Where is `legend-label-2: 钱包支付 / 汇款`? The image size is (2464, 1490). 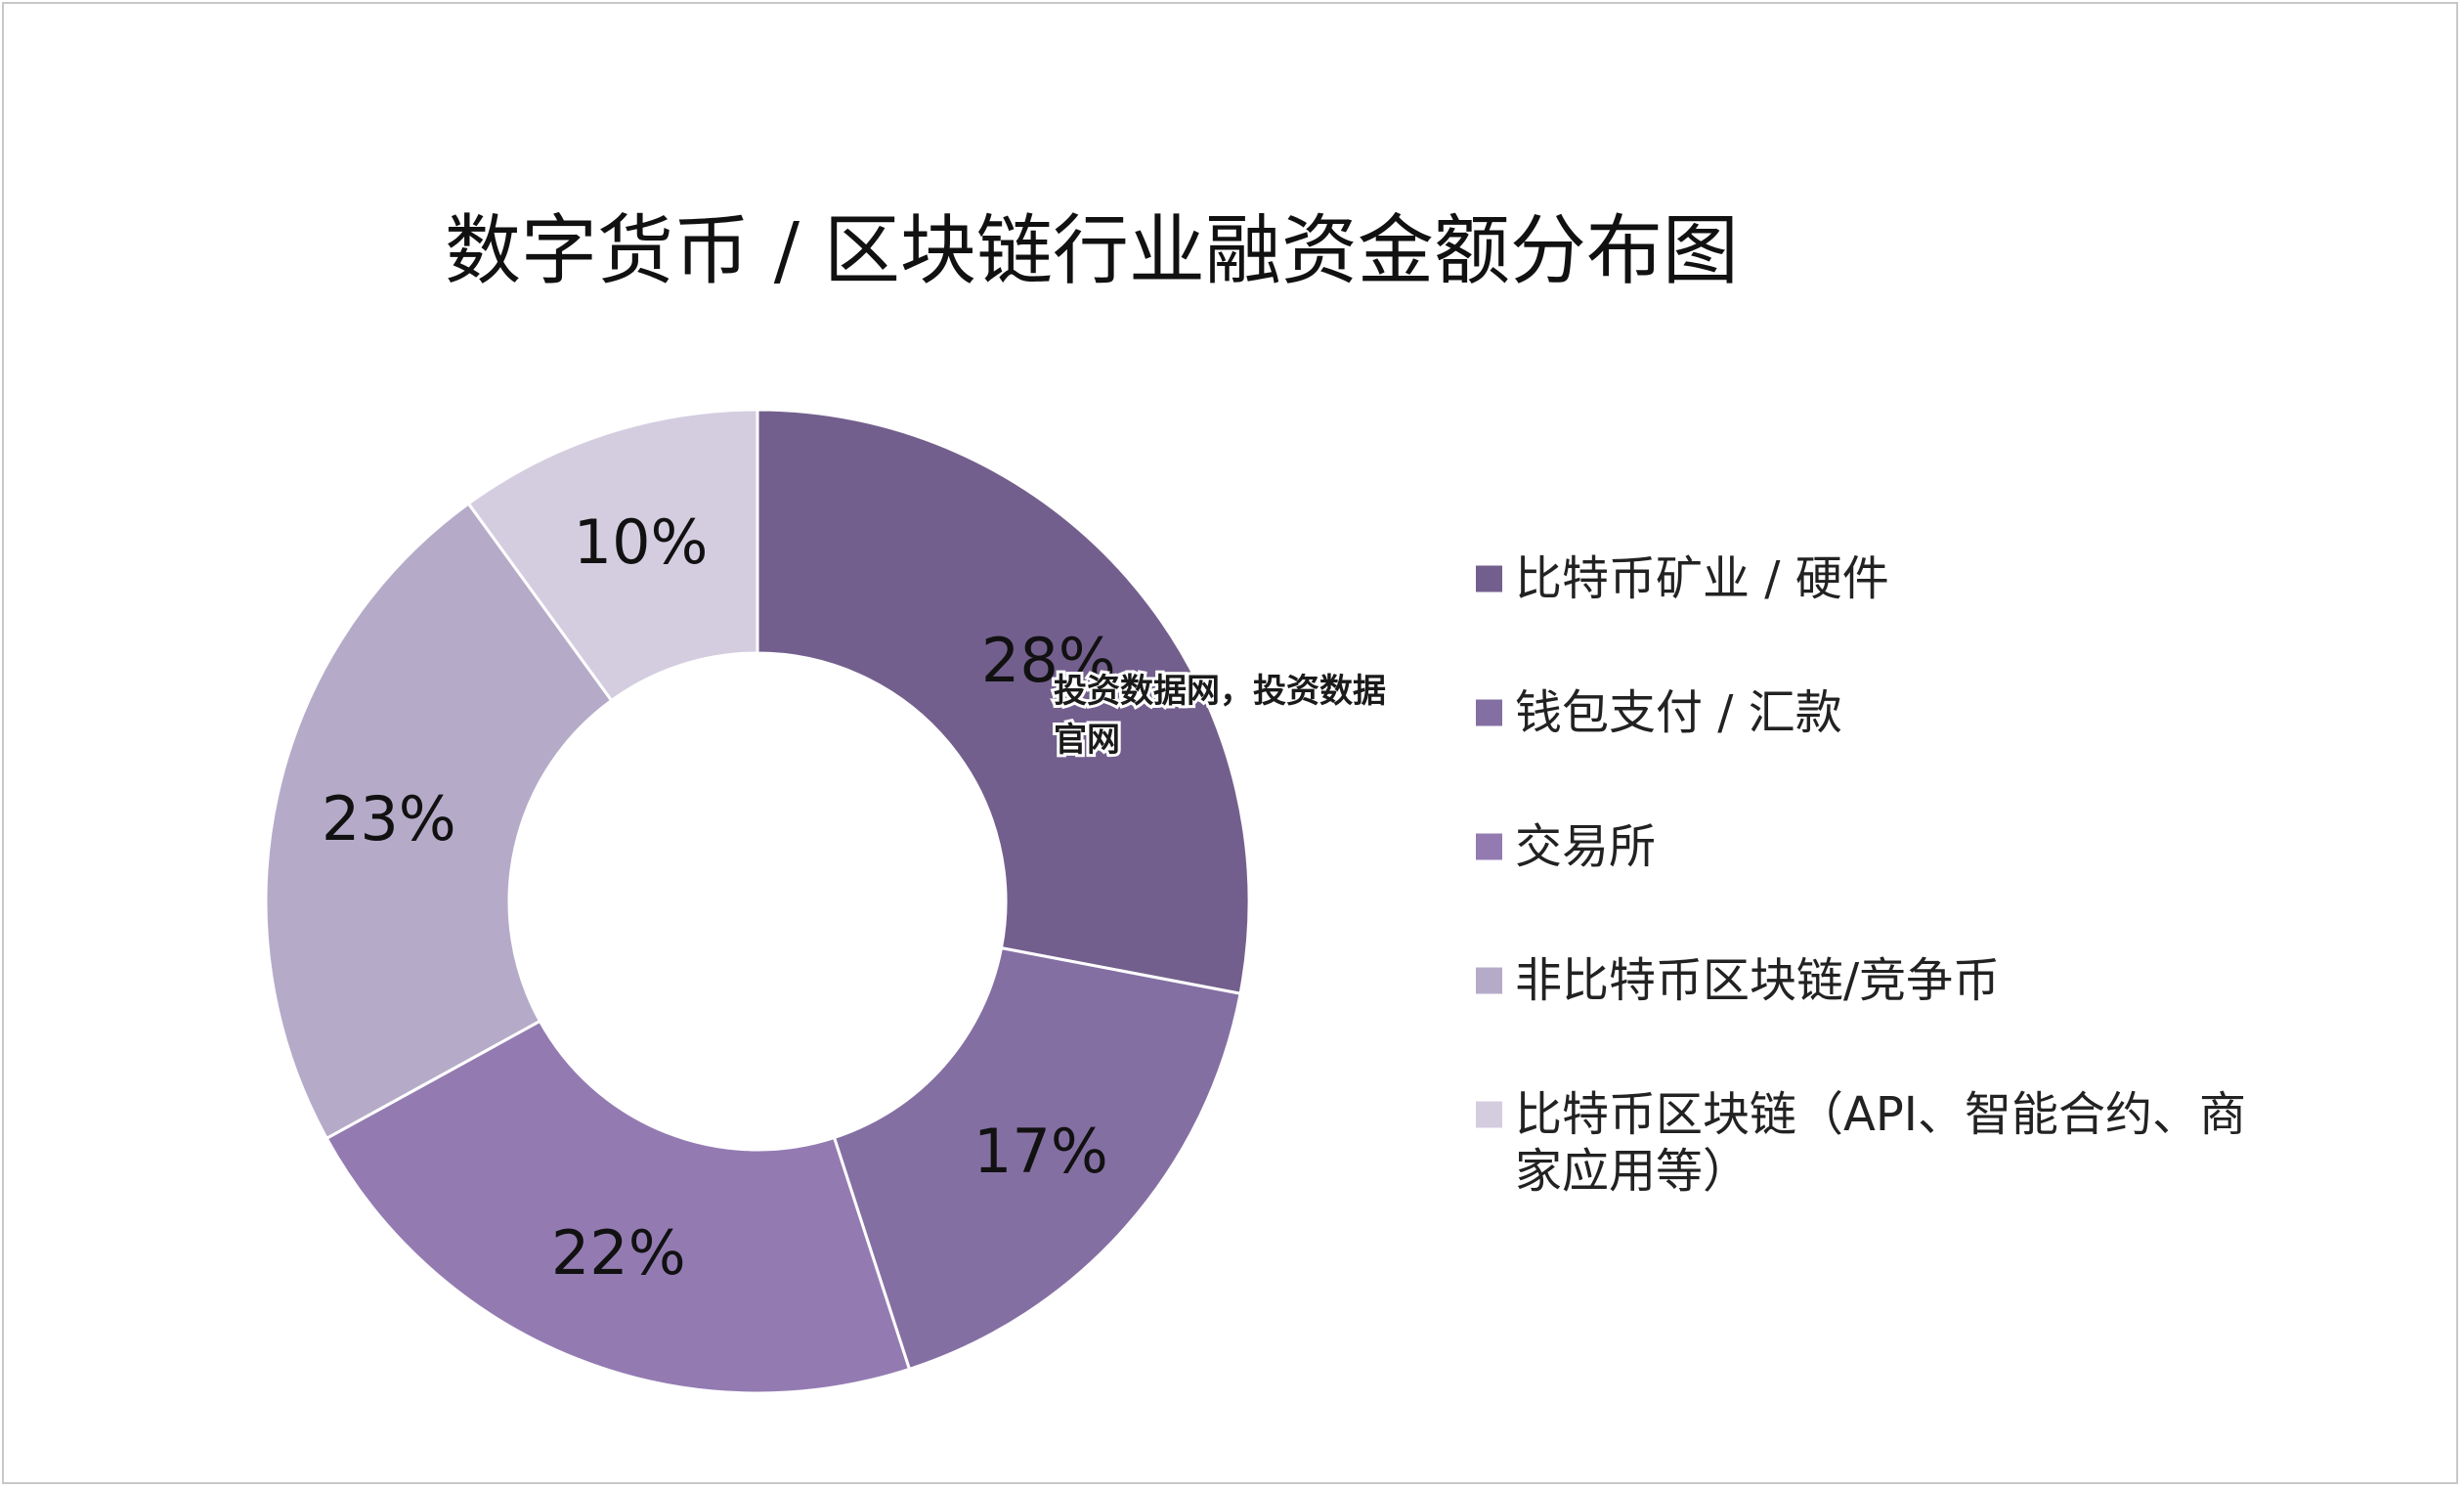
legend-label-2: 钱包支付 / 汇款 is located at coordinates (1678, 712).